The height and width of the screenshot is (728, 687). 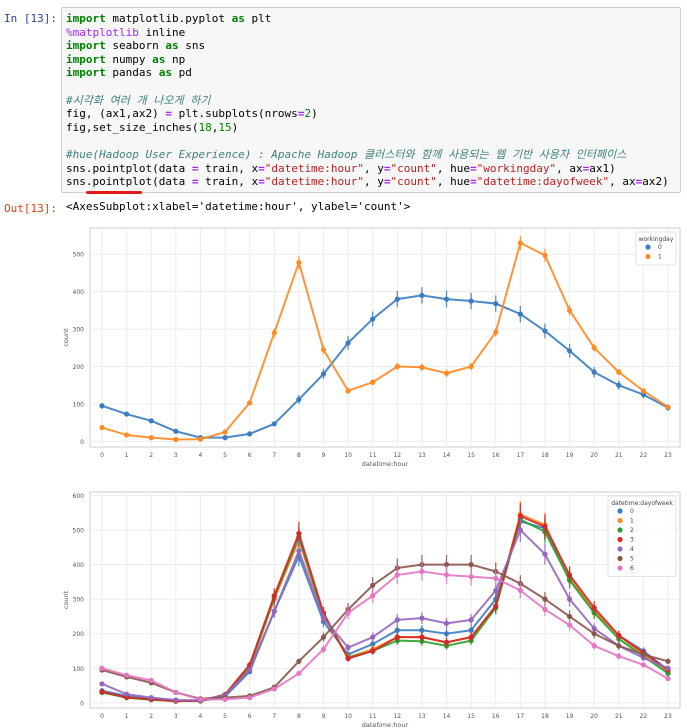 What do you see at coordinates (132, 127) in the screenshot?
I see `code-token: fig,set_size_inches(` at bounding box center [132, 127].